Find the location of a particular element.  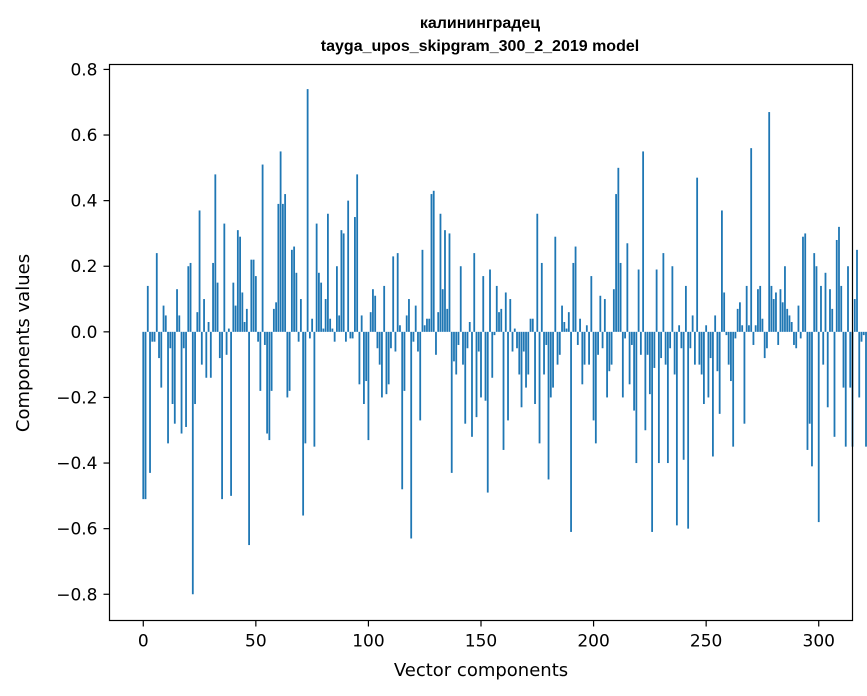

y-tick-label: −0.4 is located at coordinates (76, 464).